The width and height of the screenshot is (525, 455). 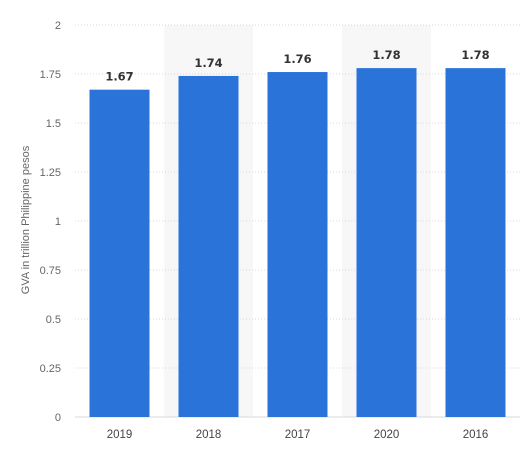 I want to click on bar-2017, so click(x=297, y=244).